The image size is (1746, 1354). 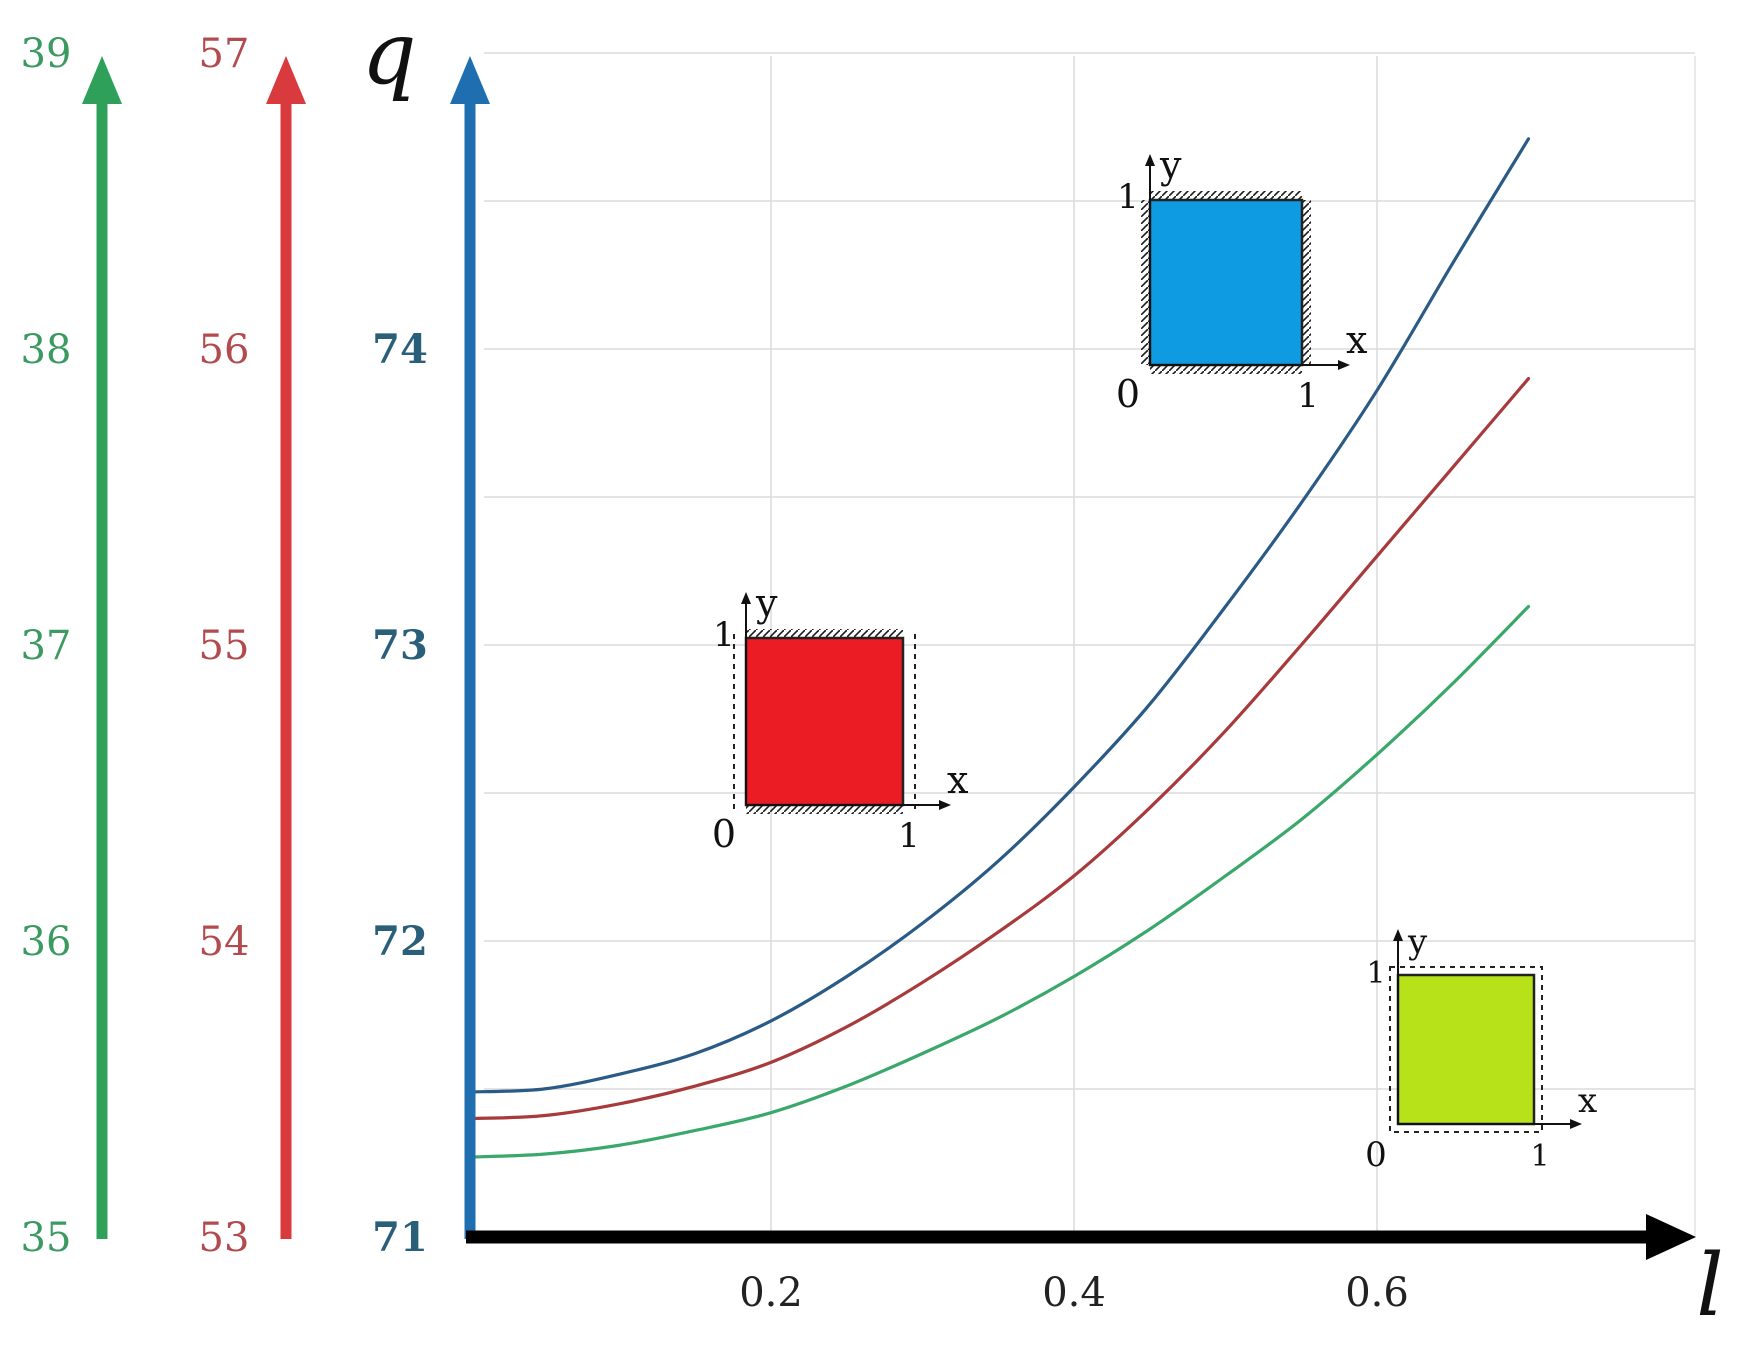 What do you see at coordinates (224, 350) in the screenshot?
I see `red-tick-label: 56` at bounding box center [224, 350].